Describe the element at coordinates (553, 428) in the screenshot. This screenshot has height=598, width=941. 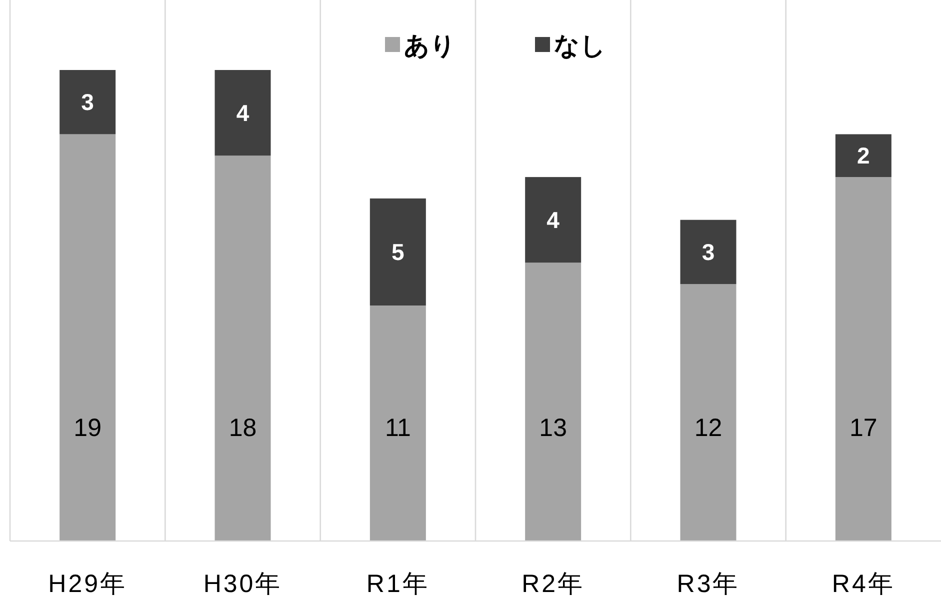
I see `data-label: 13` at that location.